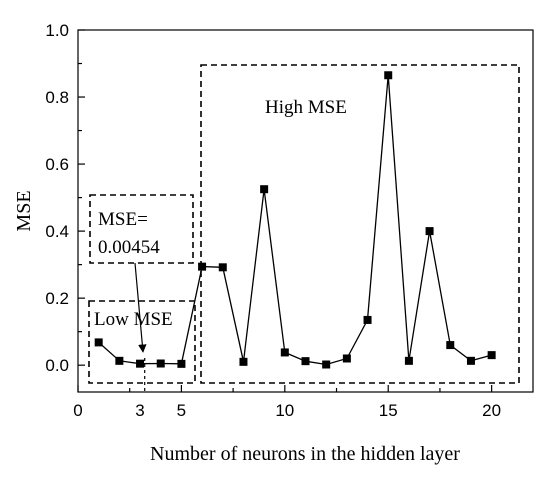 The width and height of the screenshot is (550, 477). Describe the element at coordinates (57, 164) in the screenshot. I see `y-tick-label: 0.6` at that location.